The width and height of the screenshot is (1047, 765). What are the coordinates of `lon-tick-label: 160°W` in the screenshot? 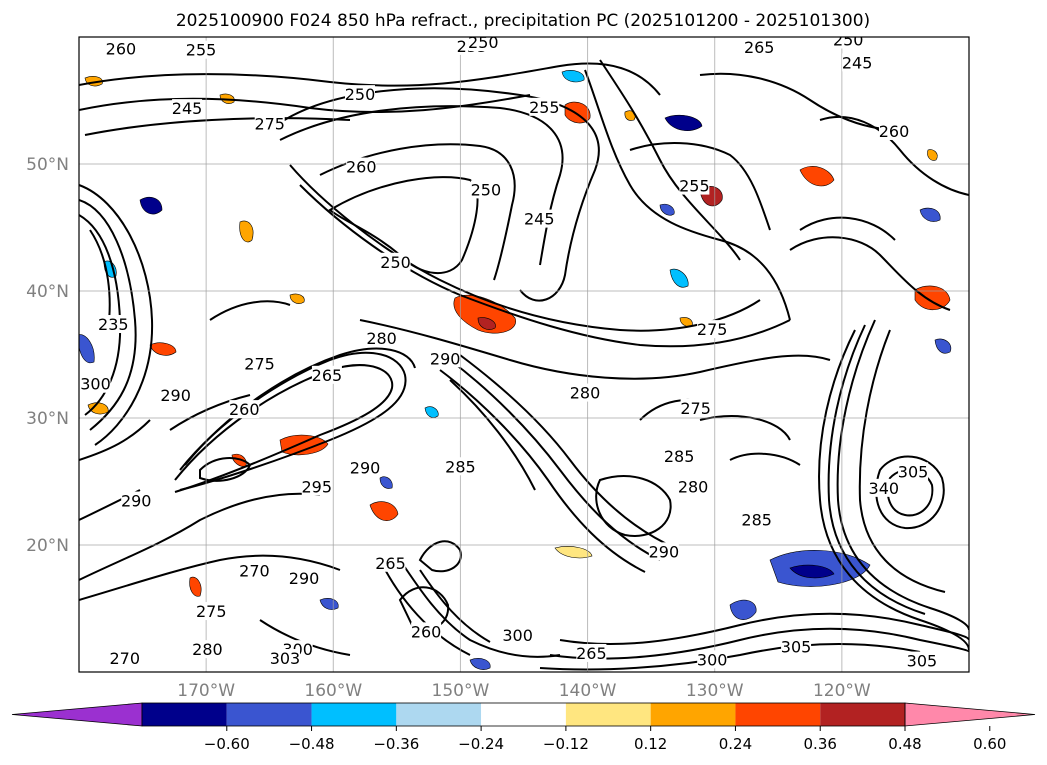 It's located at (333, 691).